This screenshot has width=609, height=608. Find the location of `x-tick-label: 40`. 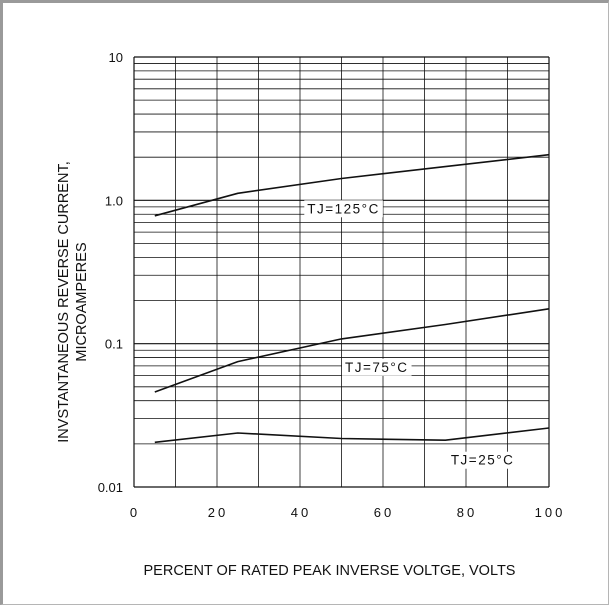

x-tick-label: 40 is located at coordinates (301, 512).